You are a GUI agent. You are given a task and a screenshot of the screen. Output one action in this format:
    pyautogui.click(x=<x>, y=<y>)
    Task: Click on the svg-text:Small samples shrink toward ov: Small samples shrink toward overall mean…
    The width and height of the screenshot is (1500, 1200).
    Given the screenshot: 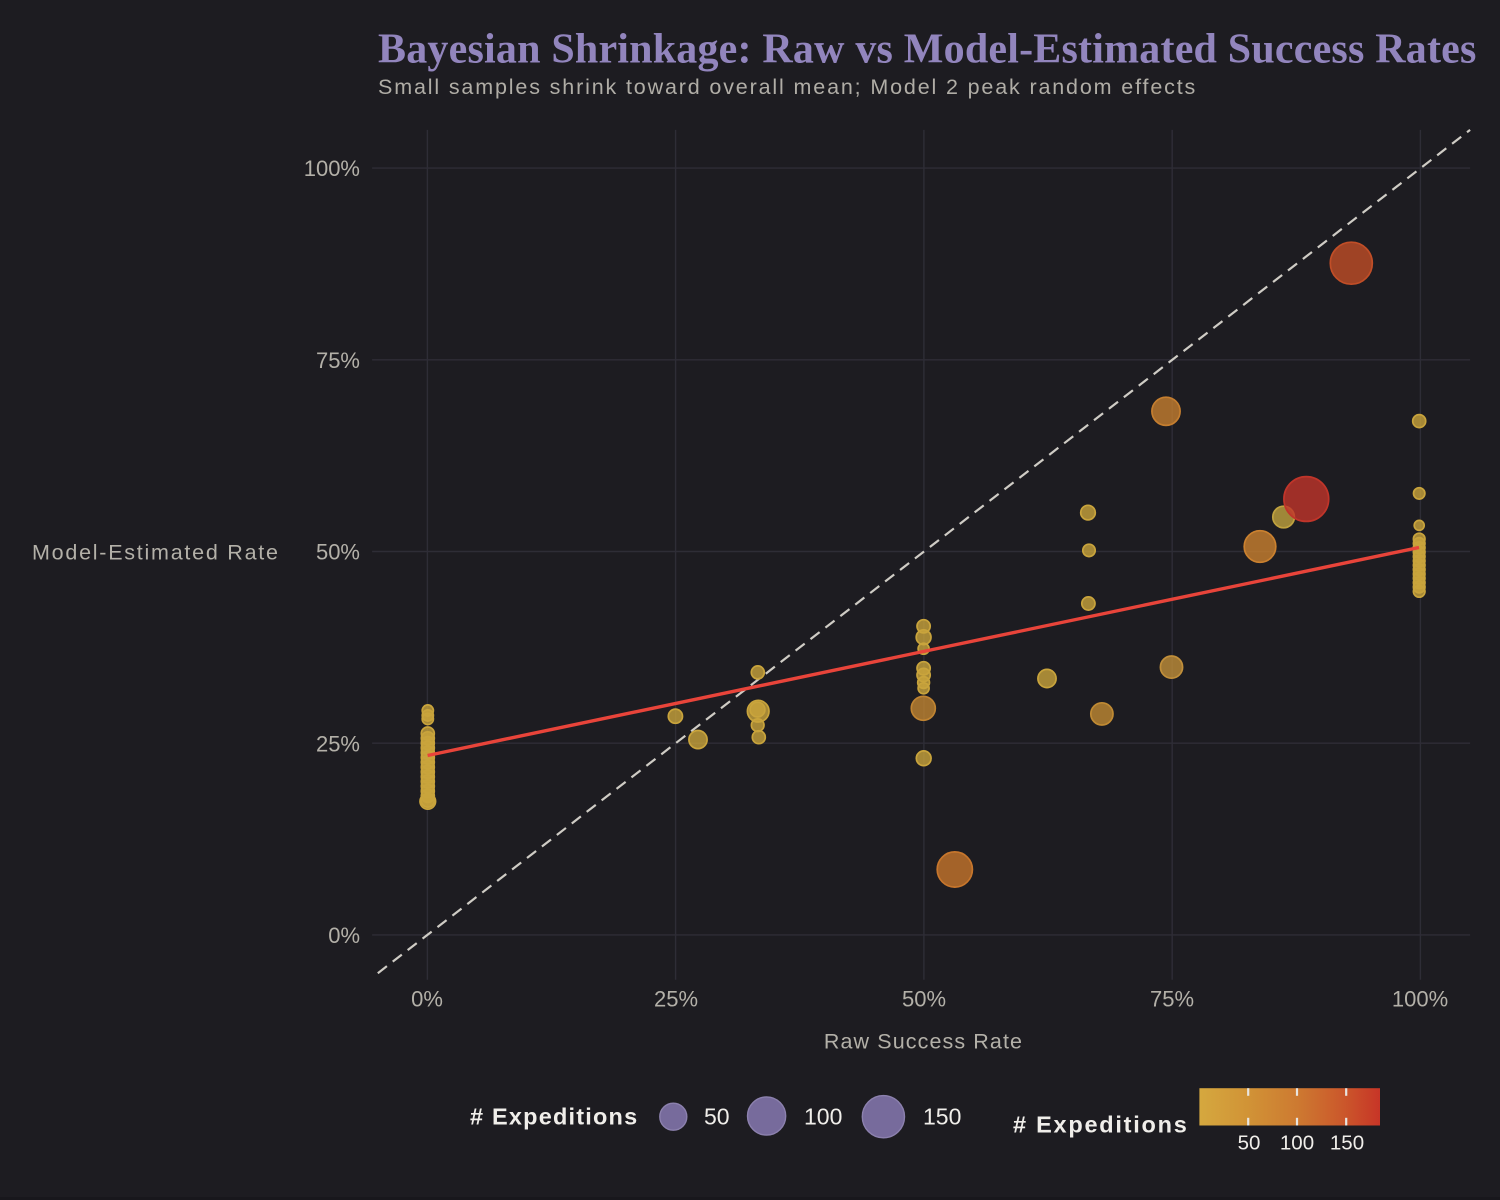 What is the action you would take?
    pyautogui.click(x=787, y=87)
    